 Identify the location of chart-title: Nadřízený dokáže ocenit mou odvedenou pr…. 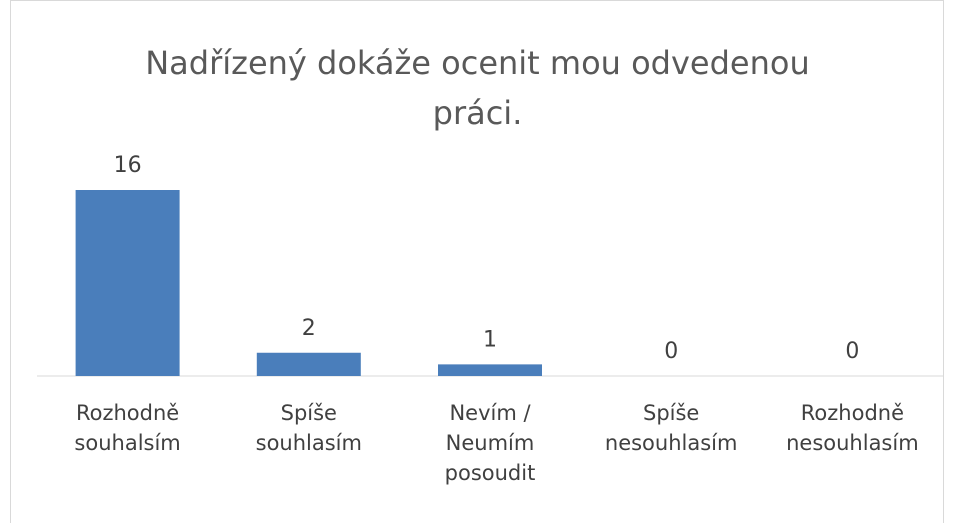
(477, 88).